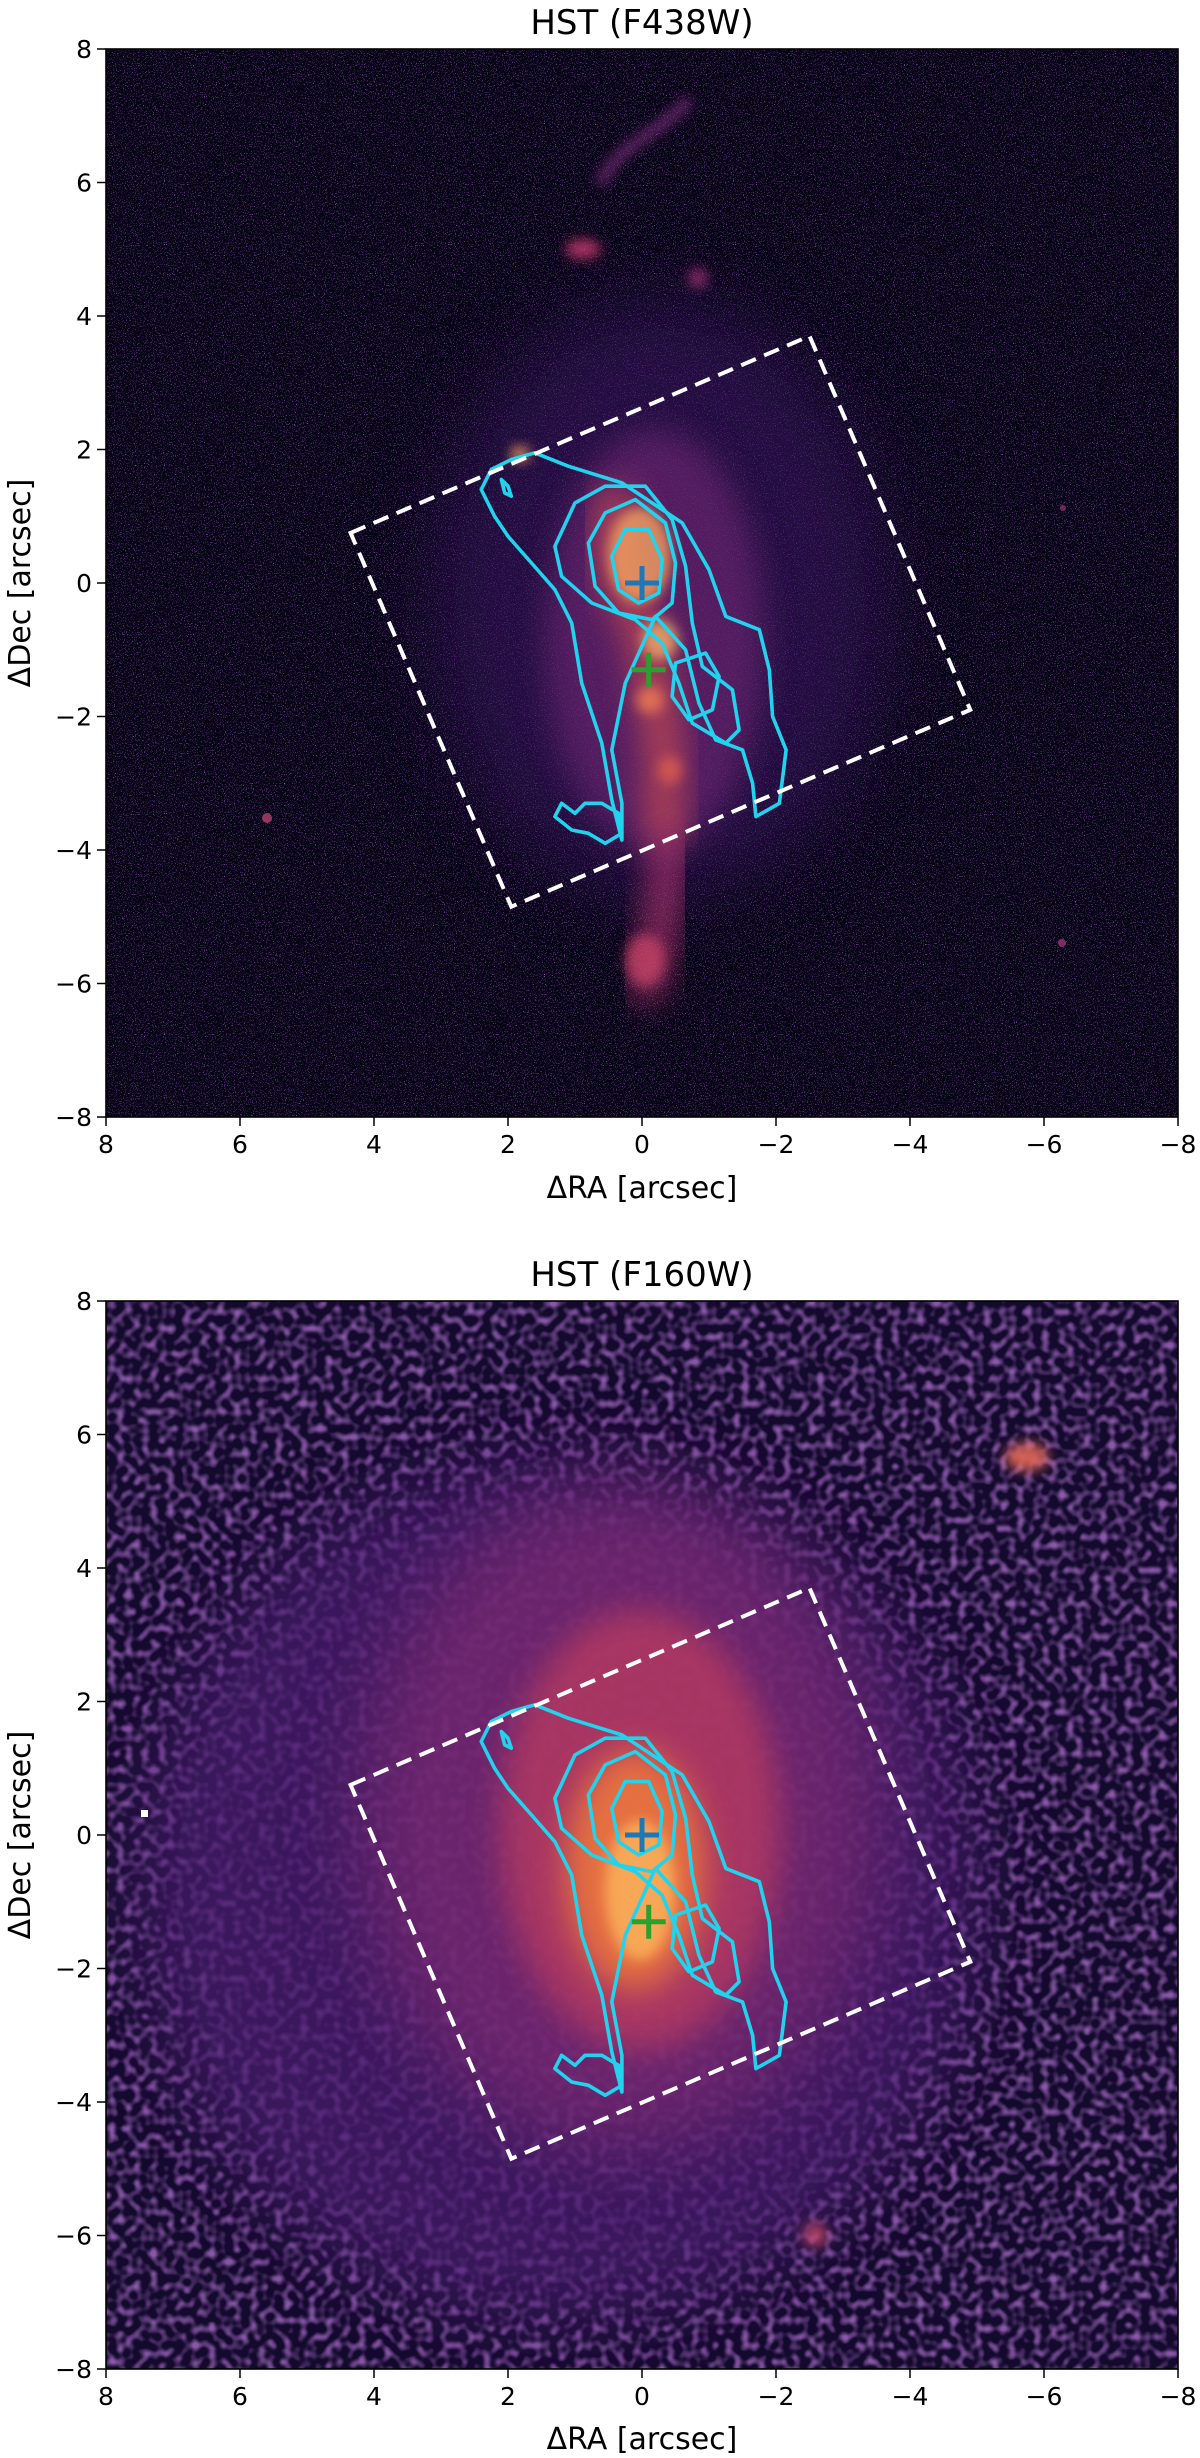  What do you see at coordinates (641, 1275) in the screenshot?
I see `panel-title: HST (F160W)` at bounding box center [641, 1275].